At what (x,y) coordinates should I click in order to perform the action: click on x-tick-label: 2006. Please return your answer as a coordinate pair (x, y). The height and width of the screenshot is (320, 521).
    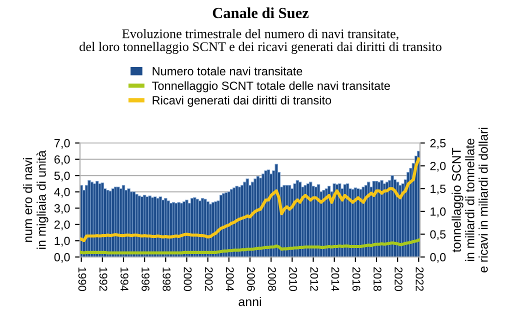
    Looking at the image, I should click on (251, 279).